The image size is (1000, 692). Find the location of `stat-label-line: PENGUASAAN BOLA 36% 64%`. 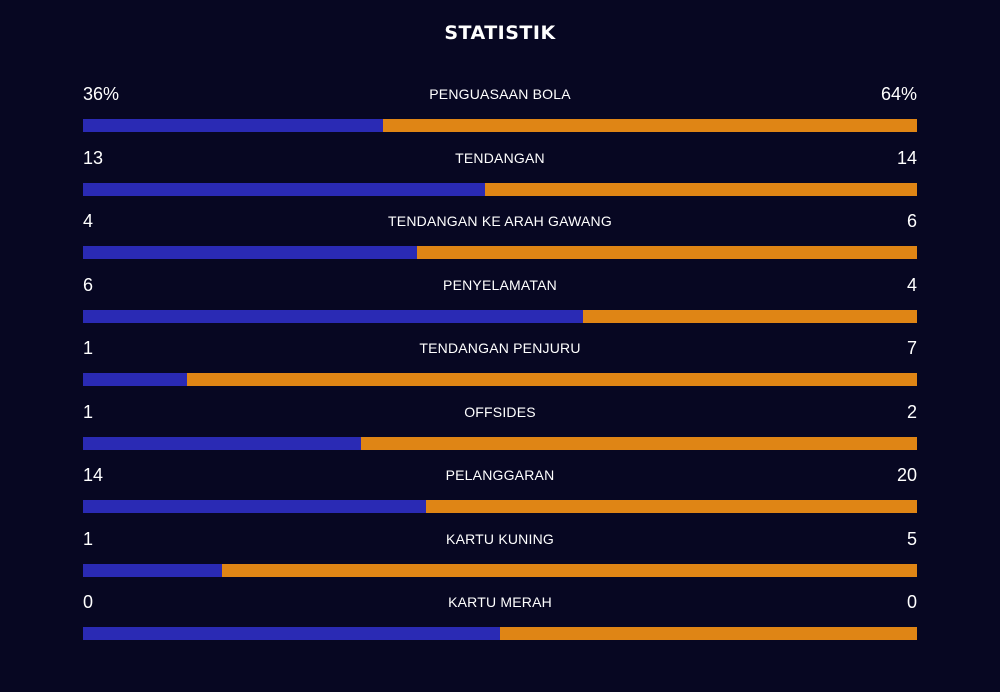

stat-label-line: PENGUASAAN BOLA 36% 64% is located at coordinates (500, 94).